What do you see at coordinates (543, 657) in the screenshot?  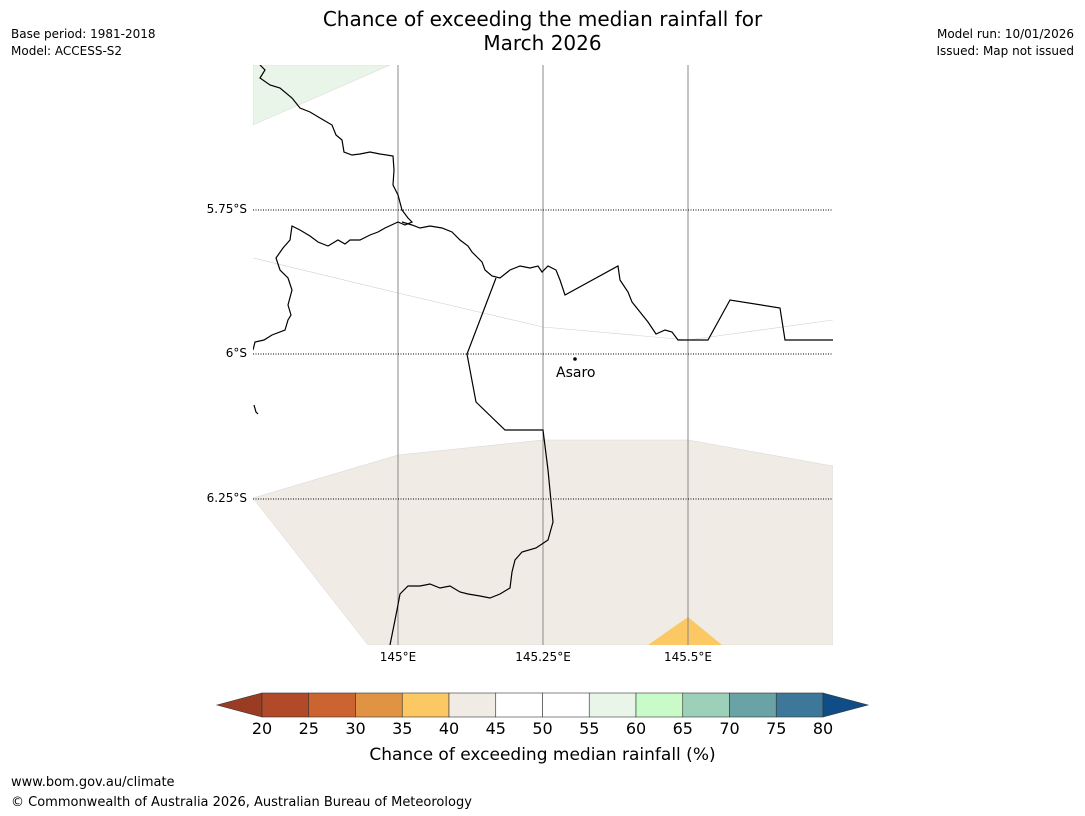 I see `lon-label-145-25: 145.25°E` at bounding box center [543, 657].